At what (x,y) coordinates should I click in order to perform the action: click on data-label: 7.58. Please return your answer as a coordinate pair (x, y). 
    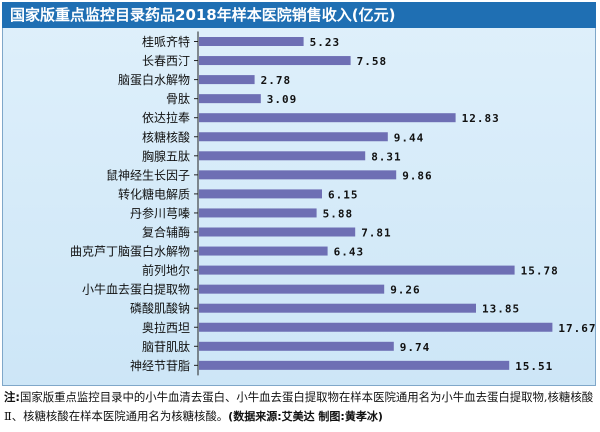
    Looking at the image, I should click on (372, 61).